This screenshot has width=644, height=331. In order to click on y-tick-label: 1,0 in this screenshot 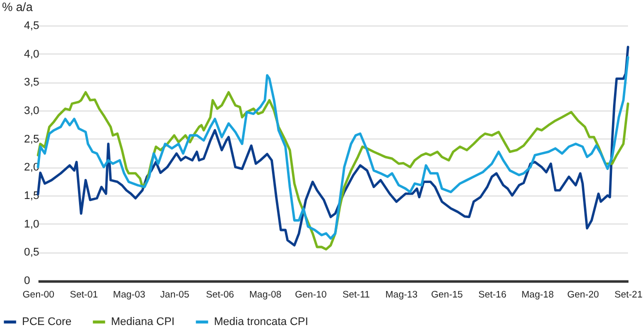, I will do `click(32, 224)`.